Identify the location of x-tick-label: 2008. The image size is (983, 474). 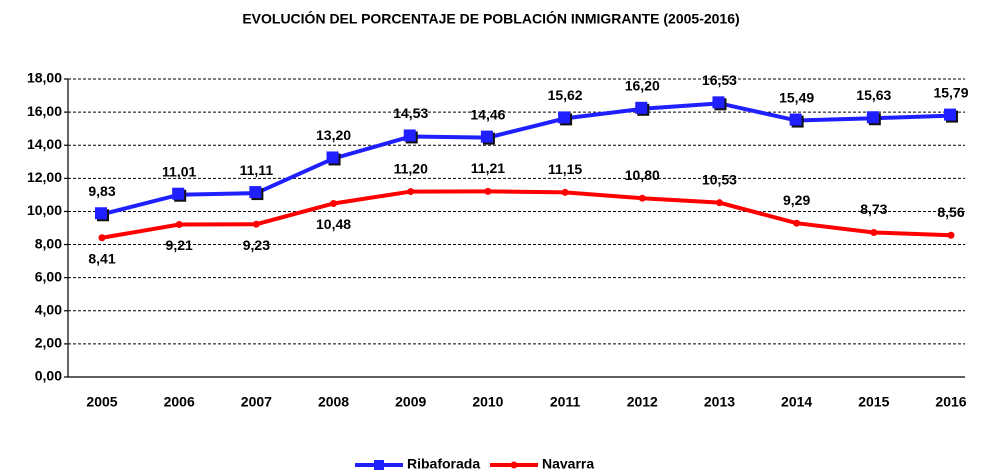
(333, 402).